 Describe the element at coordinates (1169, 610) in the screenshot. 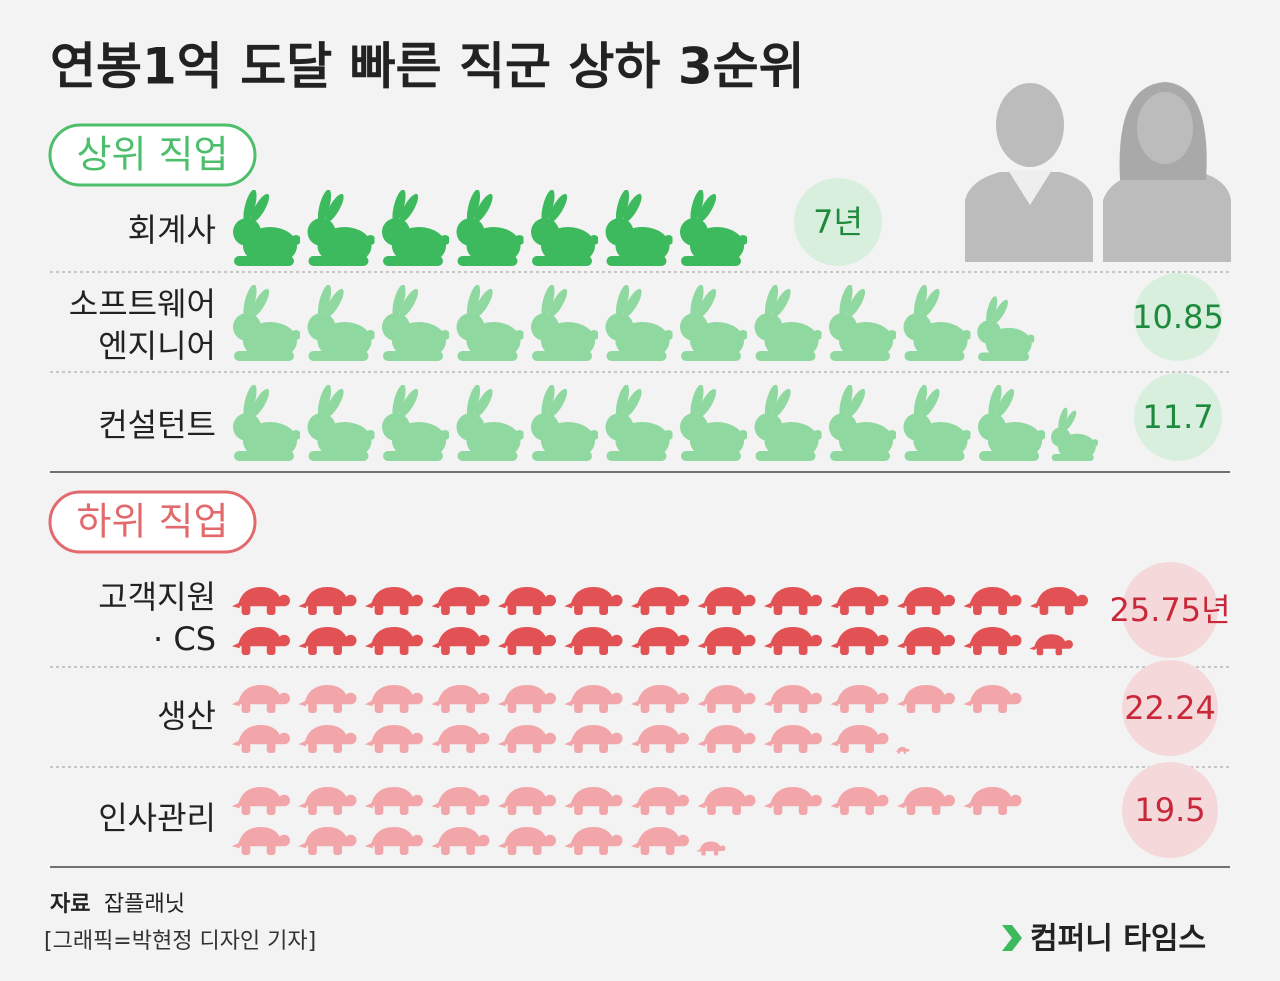

I see `value-label: 25.75년` at that location.